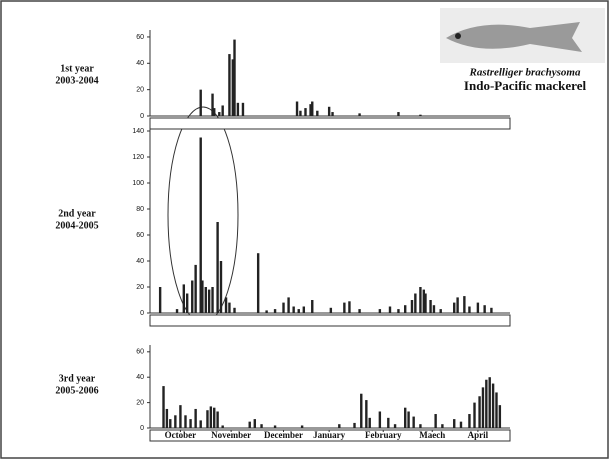 The image size is (609, 459). Describe the element at coordinates (231, 435) in the screenshot. I see `x-tick-label: November` at that location.